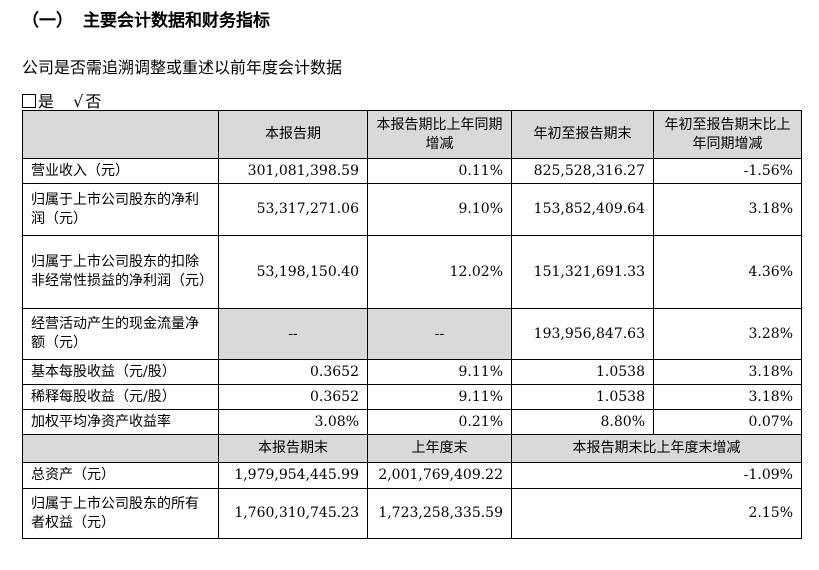 The width and height of the screenshot is (819, 570). What do you see at coordinates (656, 513) in the screenshot?
I see `cell-value: 2.15%` at bounding box center [656, 513].